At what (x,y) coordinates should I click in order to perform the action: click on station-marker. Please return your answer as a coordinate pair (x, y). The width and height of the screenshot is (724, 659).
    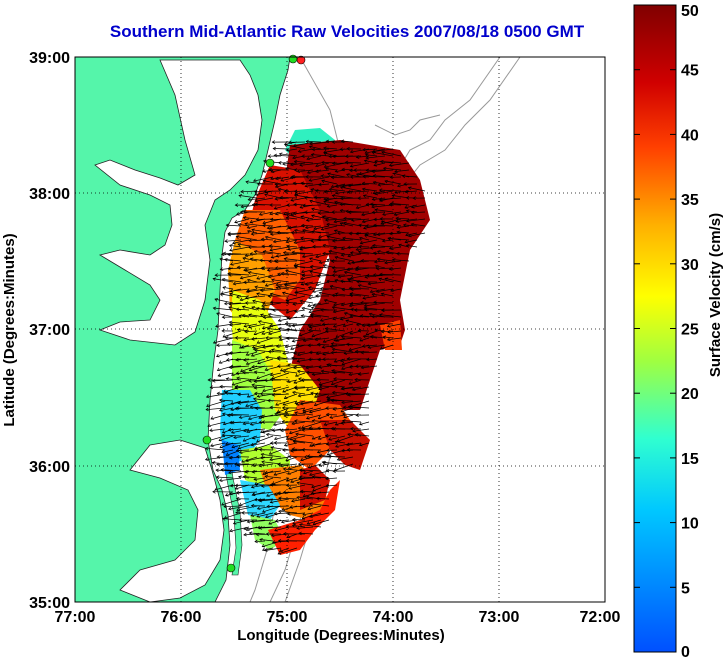
    Looking at the image, I should click on (293, 59).